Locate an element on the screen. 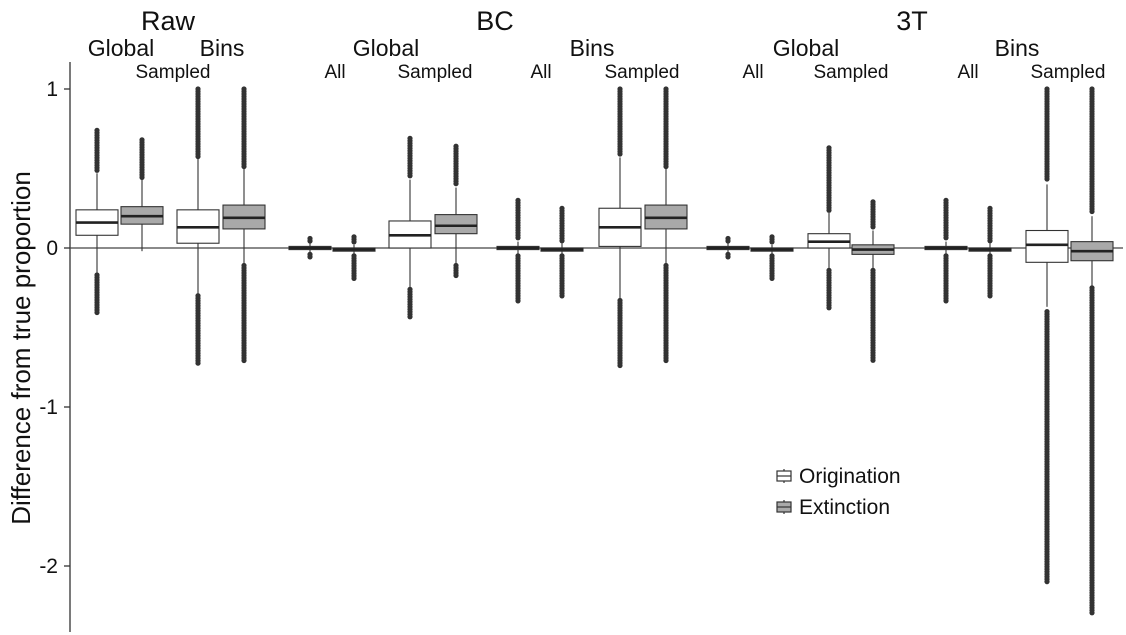 The image size is (1126, 635). box-raw-bins-sampled-extinction is located at coordinates (244, 225).